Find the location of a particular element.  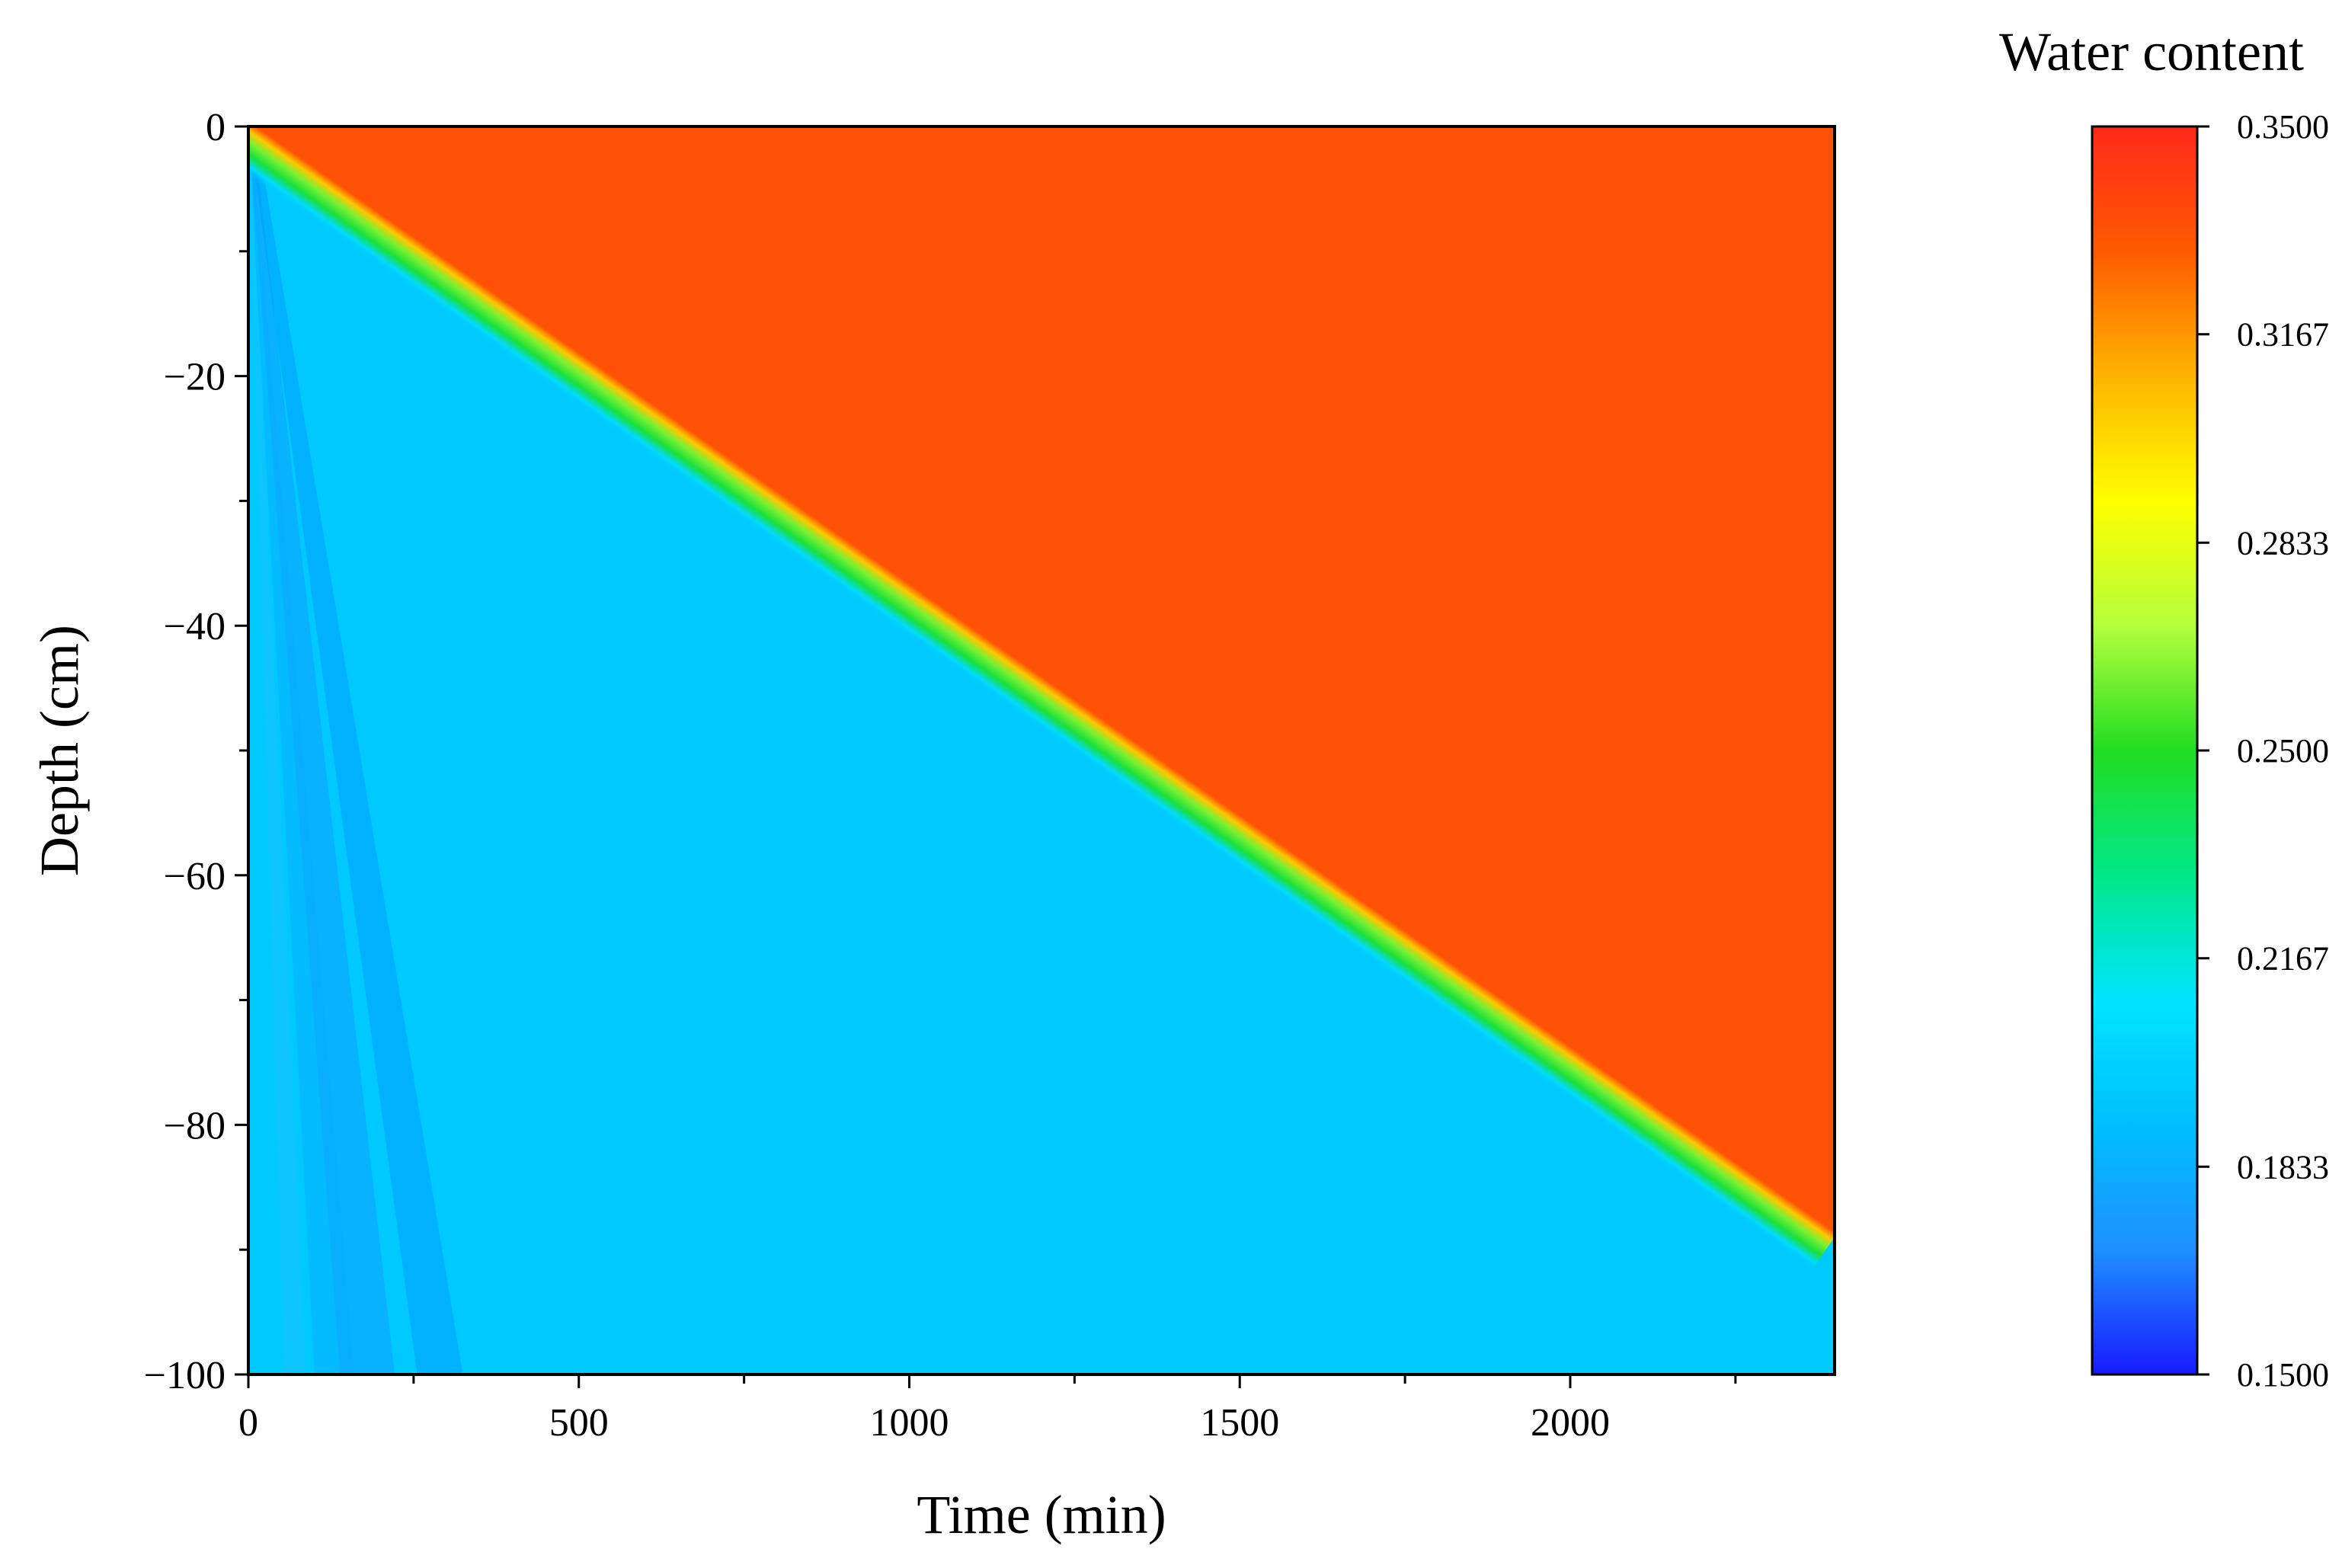

x-axis-title: Time (min) is located at coordinates (1041, 1514).